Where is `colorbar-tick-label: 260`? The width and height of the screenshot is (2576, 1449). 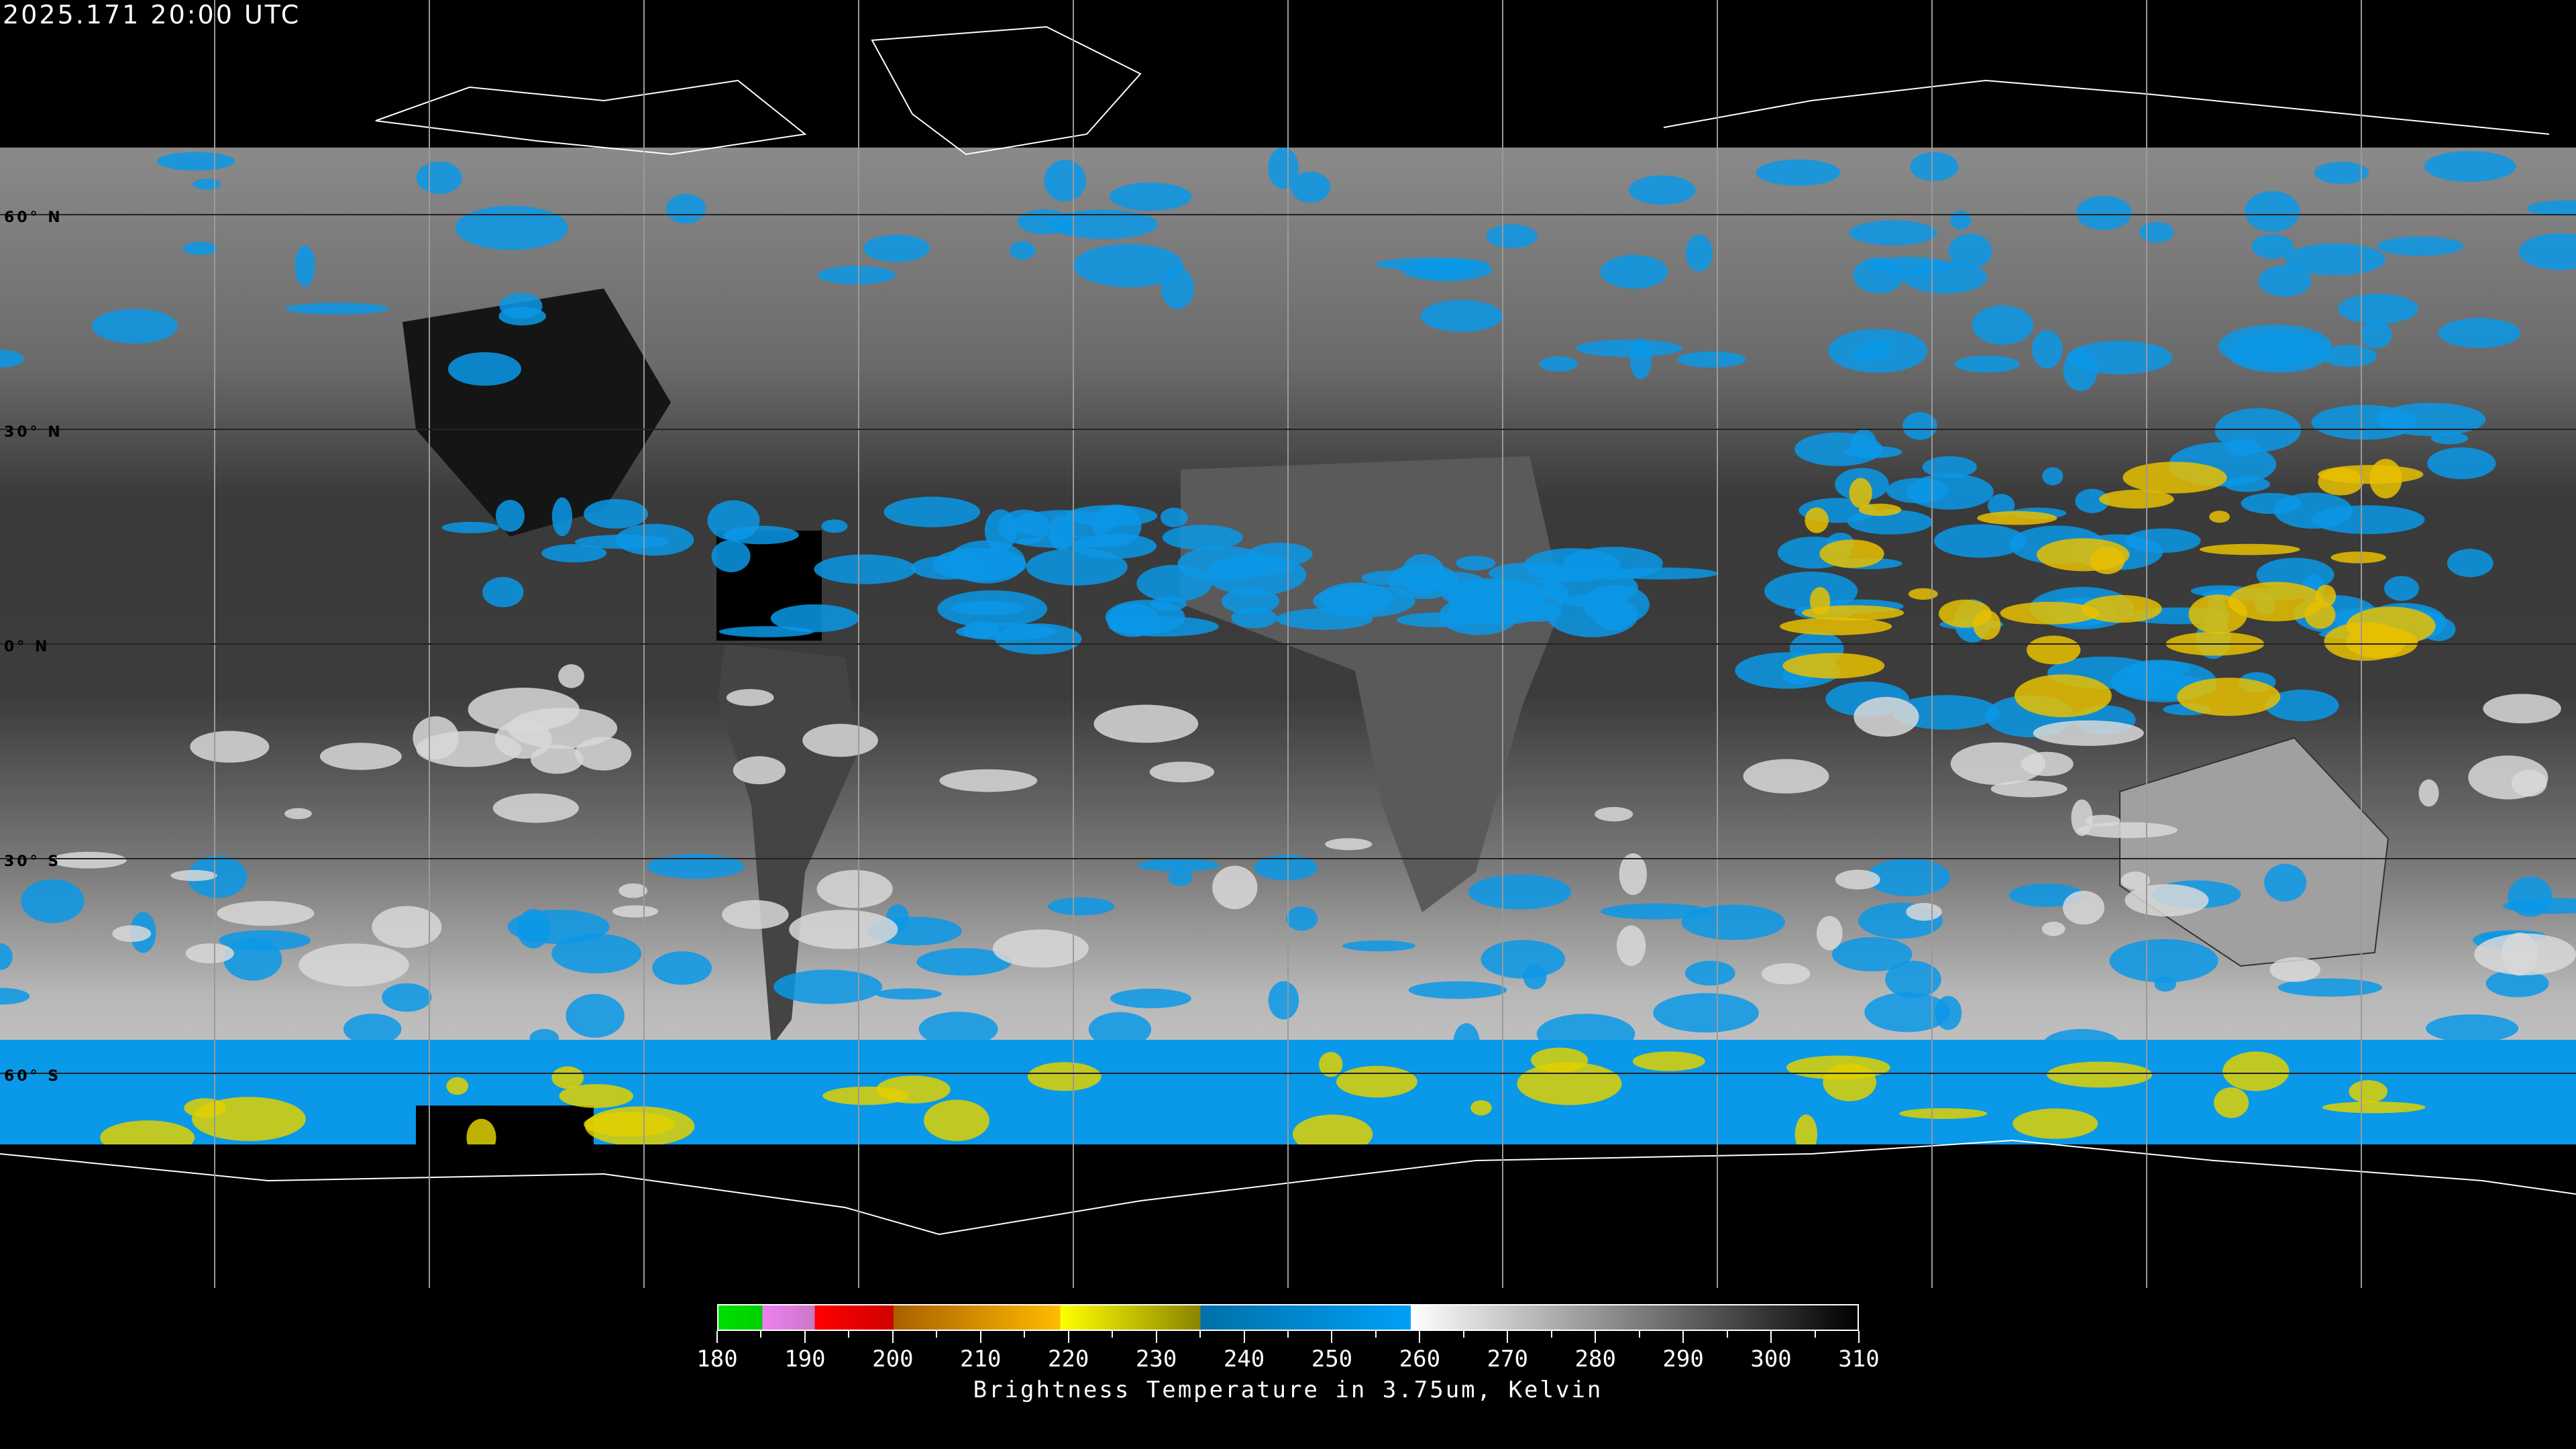 colorbar-tick-label: 260 is located at coordinates (1420, 1359).